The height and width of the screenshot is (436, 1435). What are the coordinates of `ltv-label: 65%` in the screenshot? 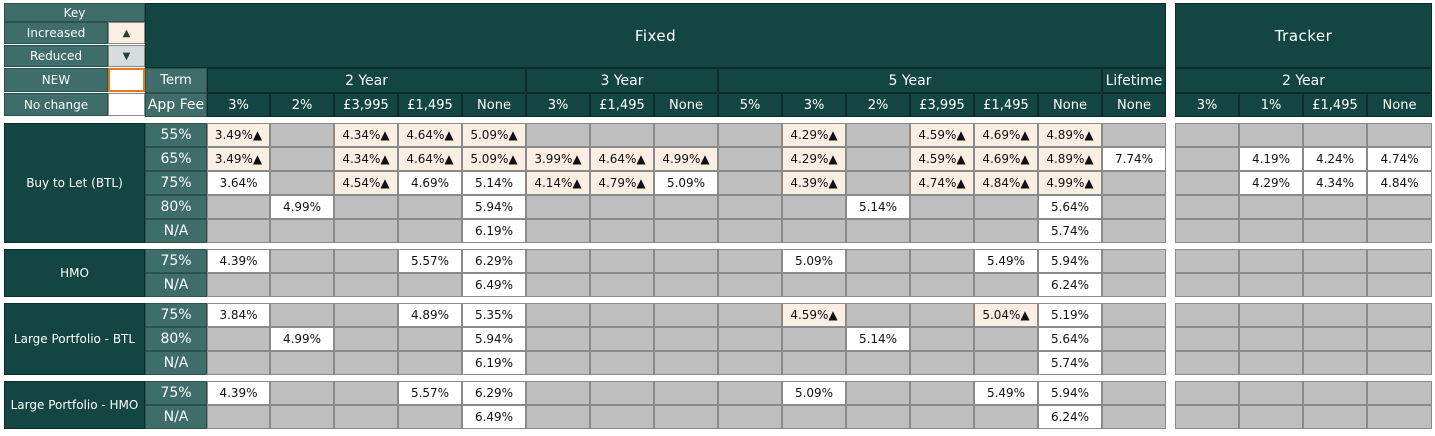 It's located at (176, 159).